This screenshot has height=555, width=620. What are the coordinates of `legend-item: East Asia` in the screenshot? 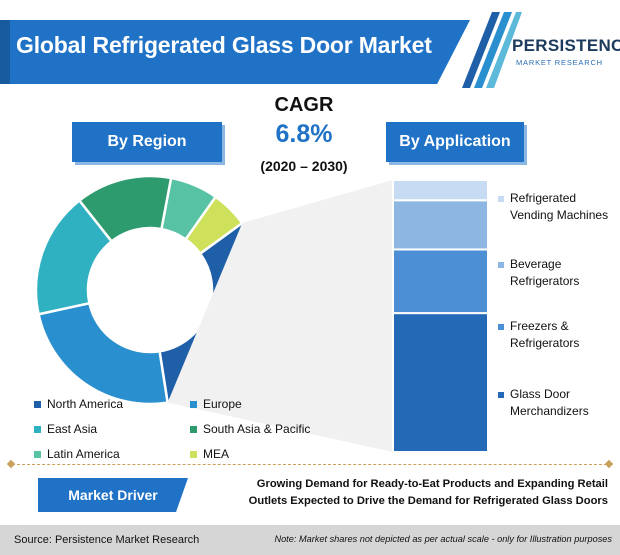 It's located at (65, 429).